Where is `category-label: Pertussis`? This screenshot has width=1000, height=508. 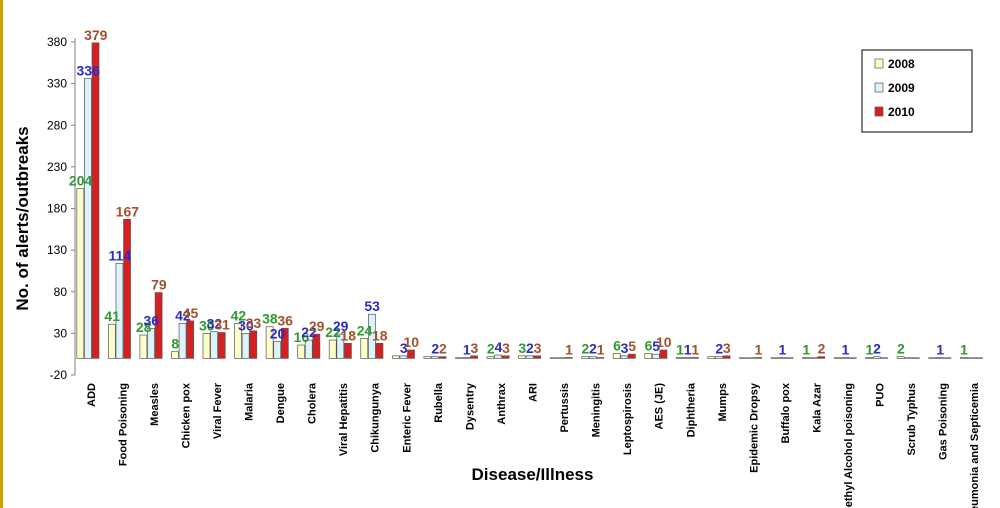 category-label: Pertussis is located at coordinates (565, 408).